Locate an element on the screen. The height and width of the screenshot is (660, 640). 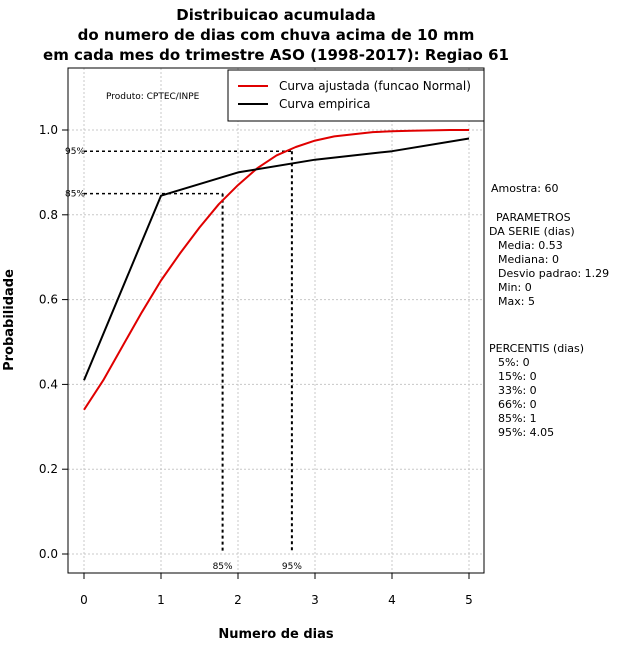
reference-label-x: 85% is located at coordinates (223, 567).